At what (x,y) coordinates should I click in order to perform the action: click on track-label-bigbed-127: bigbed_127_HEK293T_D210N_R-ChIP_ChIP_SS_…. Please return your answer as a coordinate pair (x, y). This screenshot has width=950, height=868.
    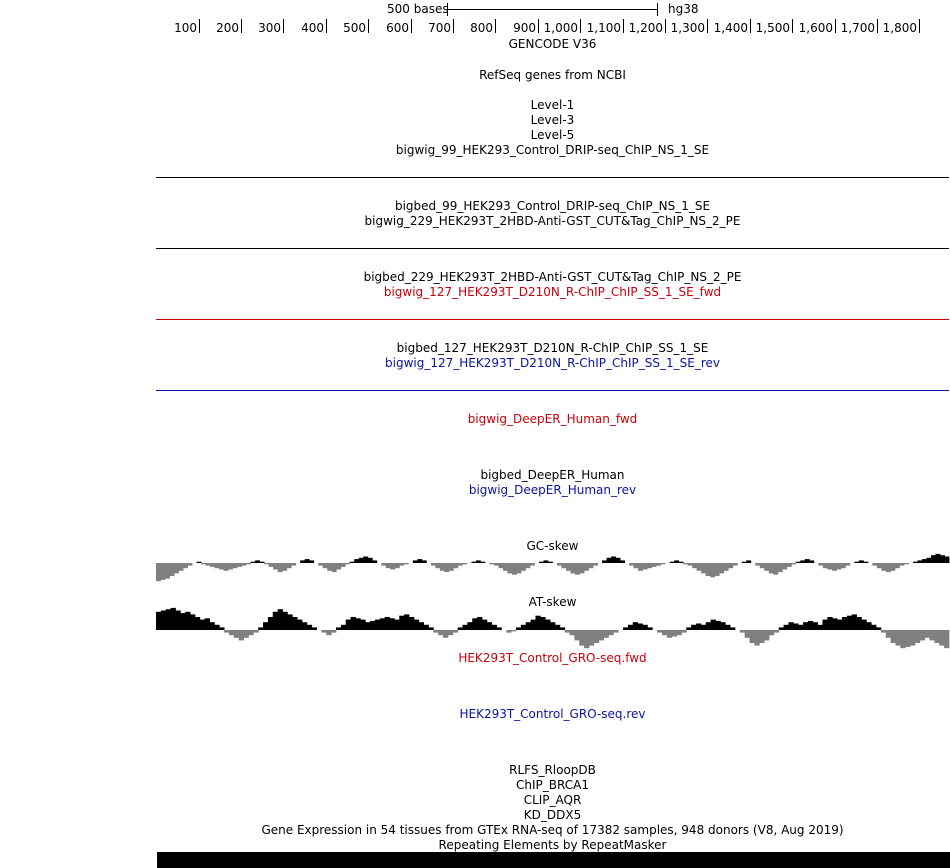
    Looking at the image, I should click on (552, 348).